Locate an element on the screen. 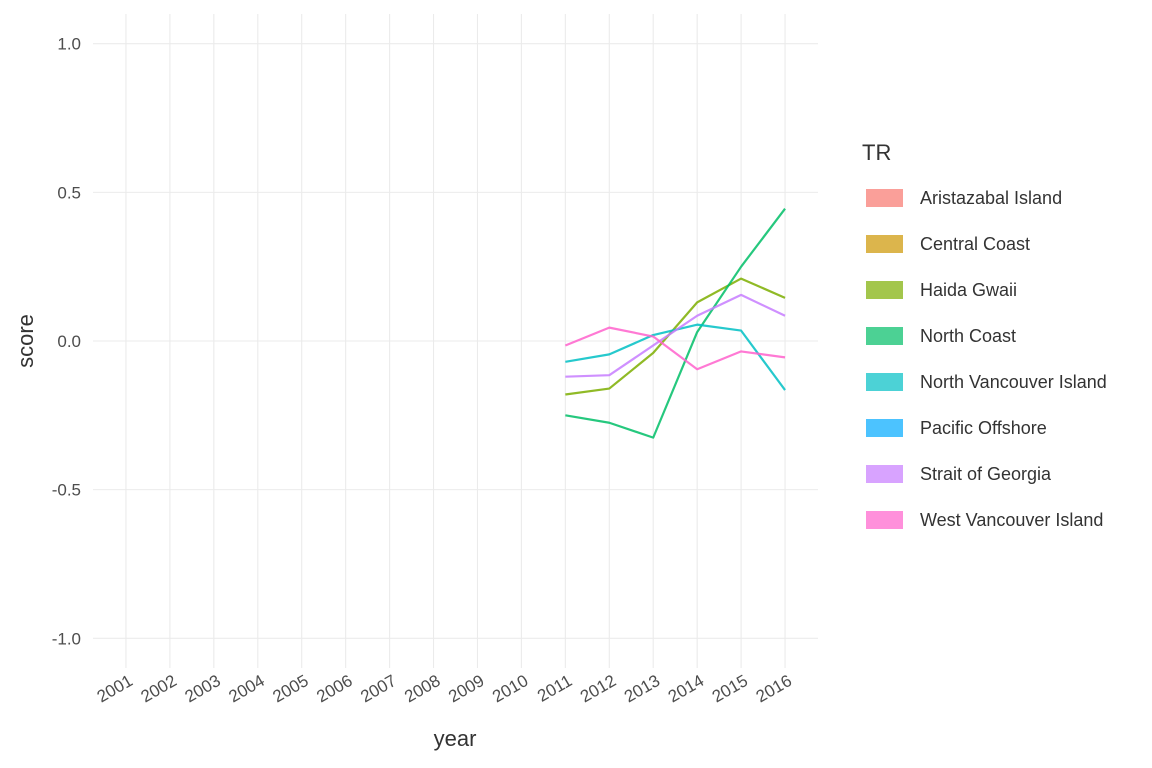  legend-label: North Vancouver Island is located at coordinates (1013, 382).